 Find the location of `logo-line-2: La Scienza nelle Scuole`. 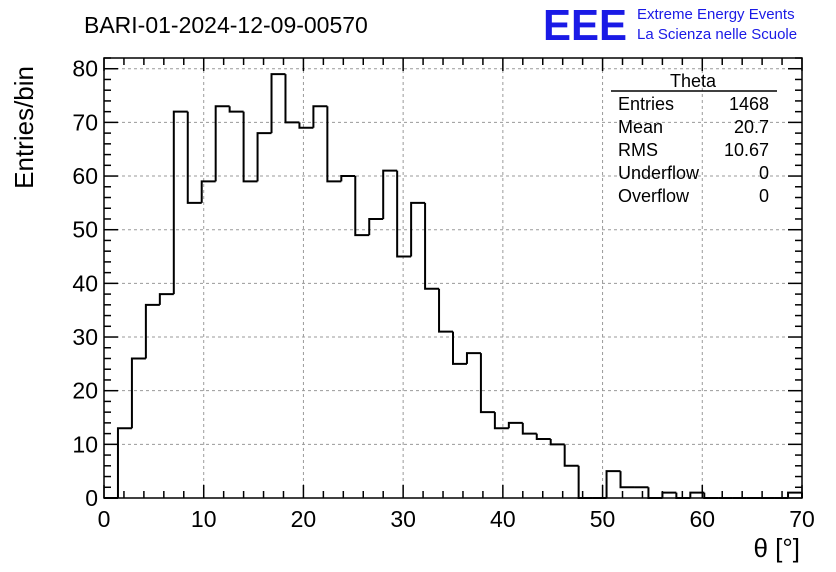

logo-line-2: La Scienza nelle Scuole is located at coordinates (717, 34).